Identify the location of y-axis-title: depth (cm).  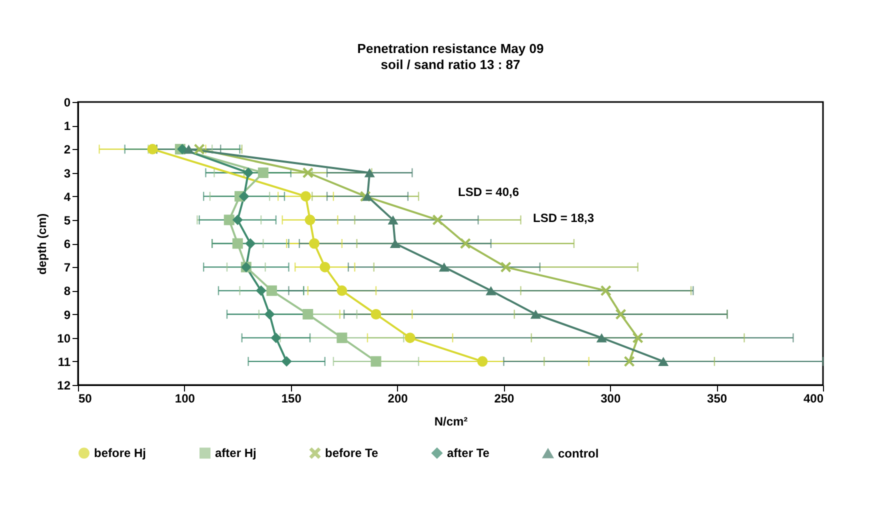
(42, 244).